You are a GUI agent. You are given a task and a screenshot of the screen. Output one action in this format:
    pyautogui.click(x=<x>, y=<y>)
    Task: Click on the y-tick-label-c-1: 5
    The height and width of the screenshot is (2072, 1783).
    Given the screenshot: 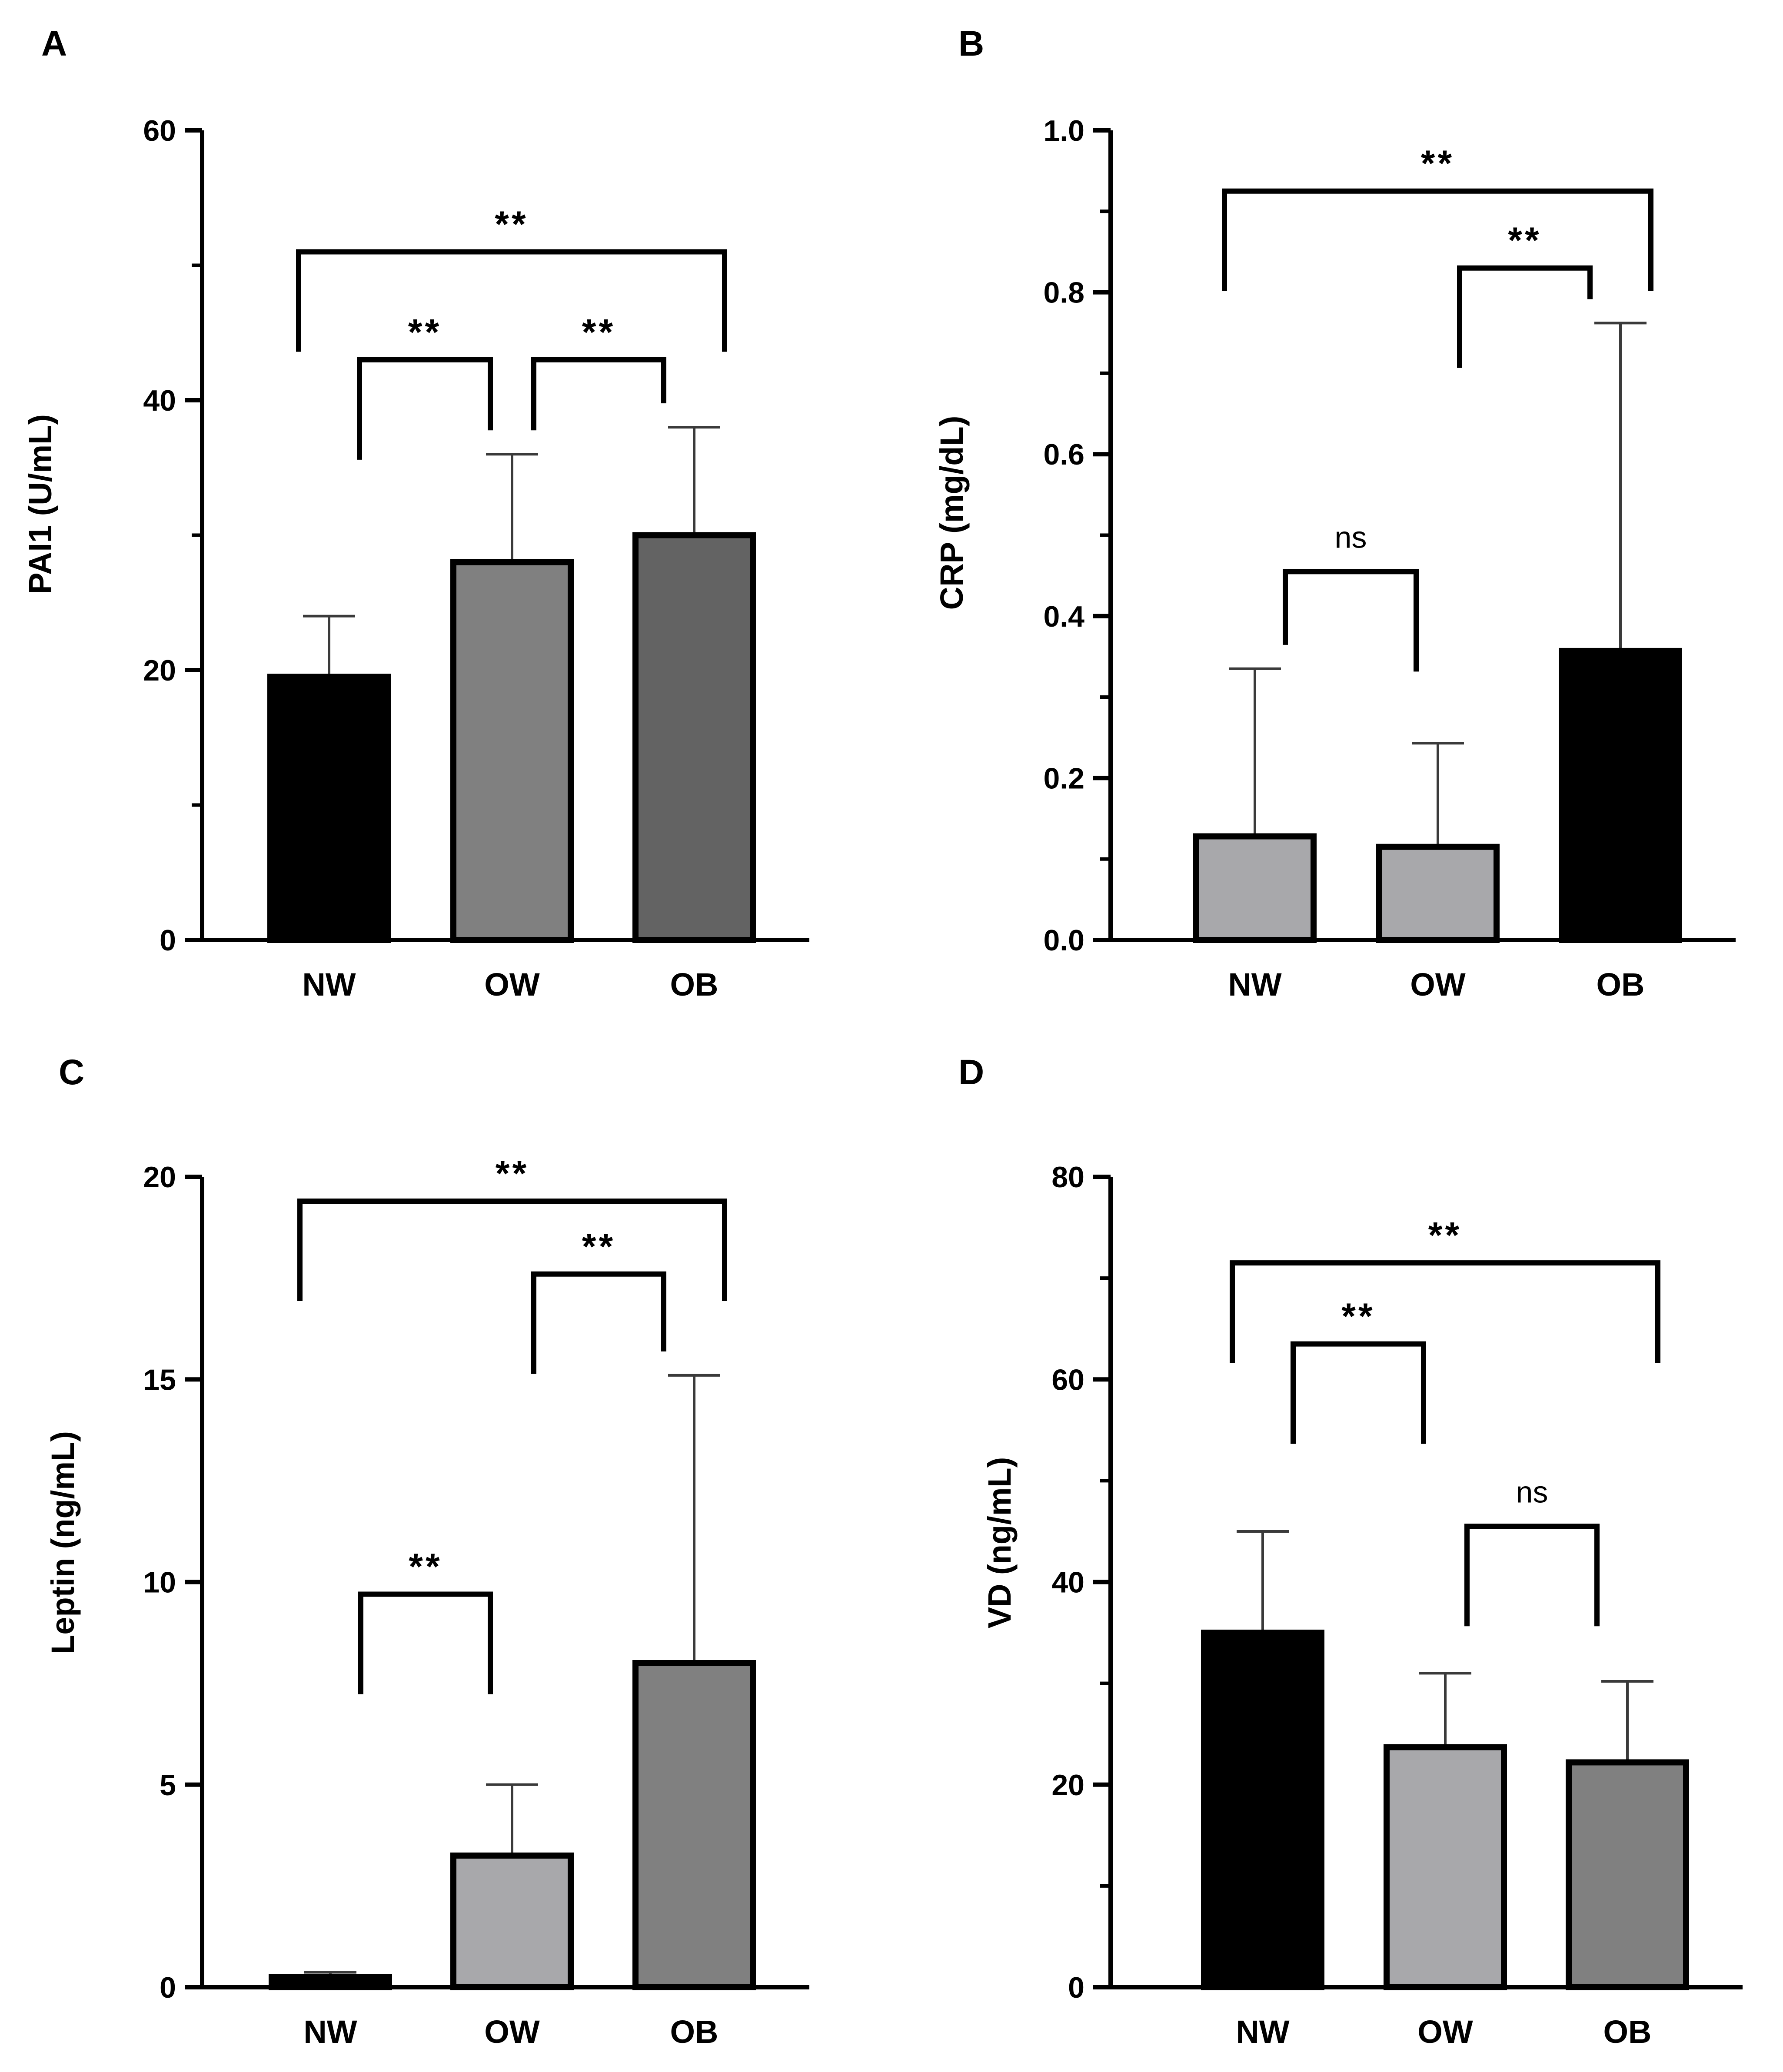 What is the action you would take?
    pyautogui.click(x=168, y=1785)
    